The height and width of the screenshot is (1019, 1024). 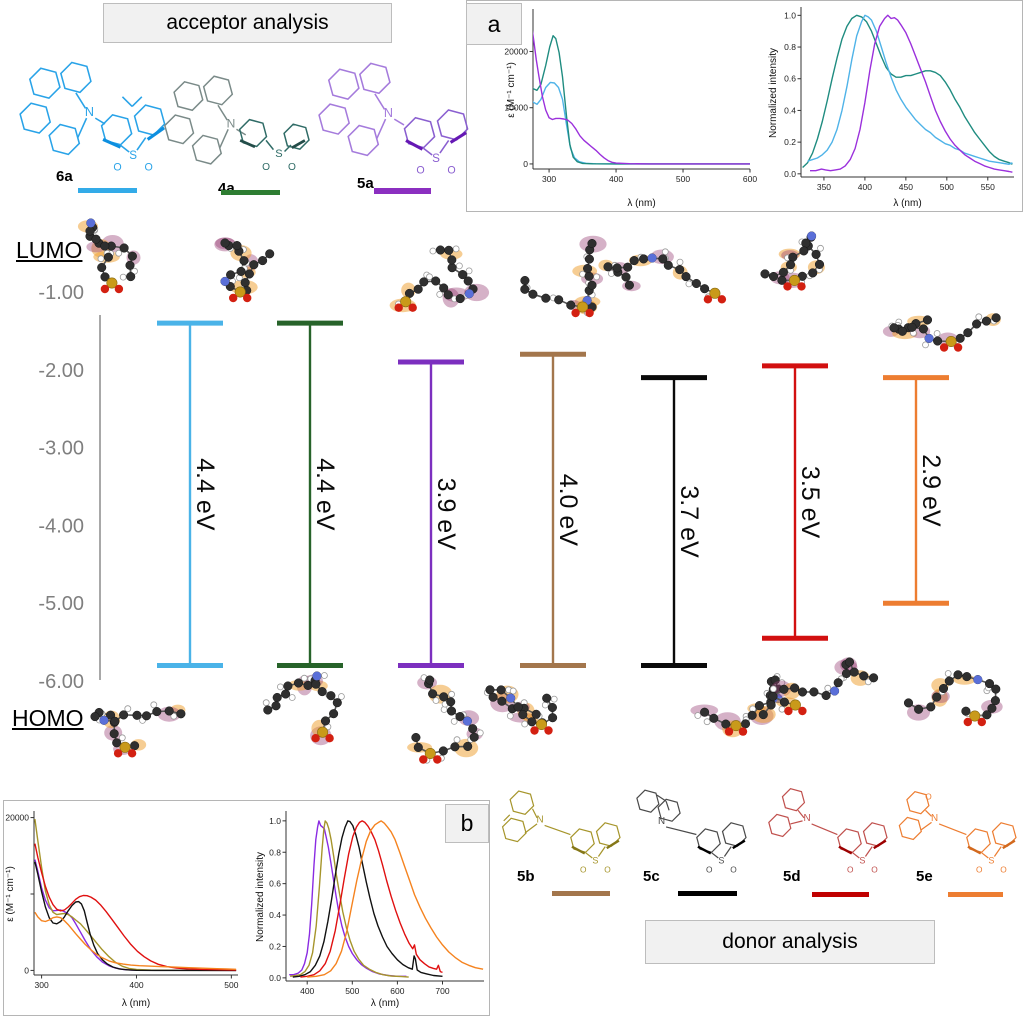 I want to click on y-tick-label: 20000, so click(x=516, y=51).